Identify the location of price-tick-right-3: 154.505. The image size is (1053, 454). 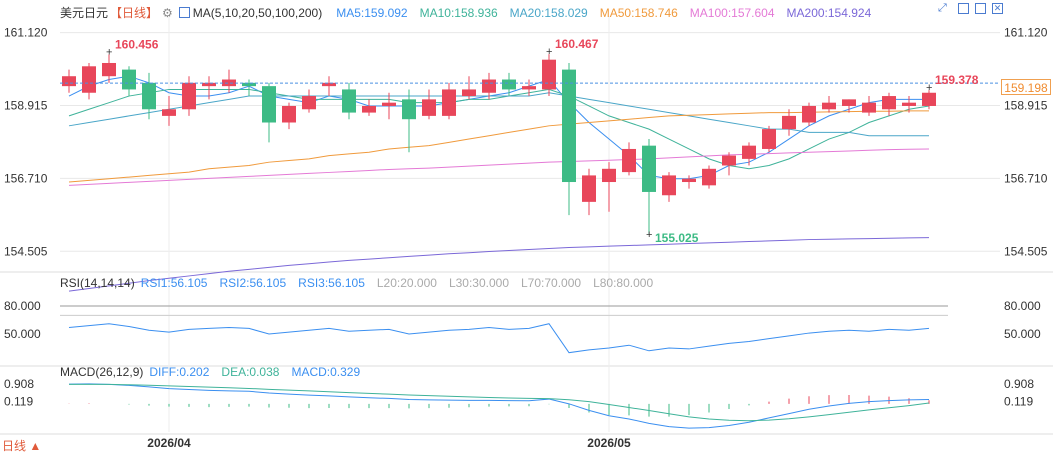
(1026, 251).